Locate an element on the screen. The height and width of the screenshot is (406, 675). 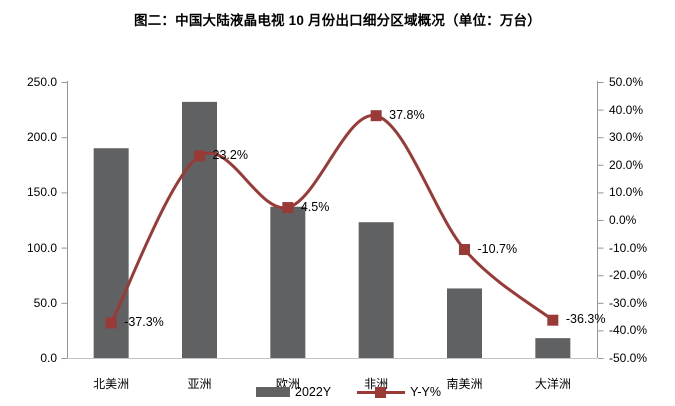
category-label-北美洲: 北美洲 is located at coordinates (111, 384).